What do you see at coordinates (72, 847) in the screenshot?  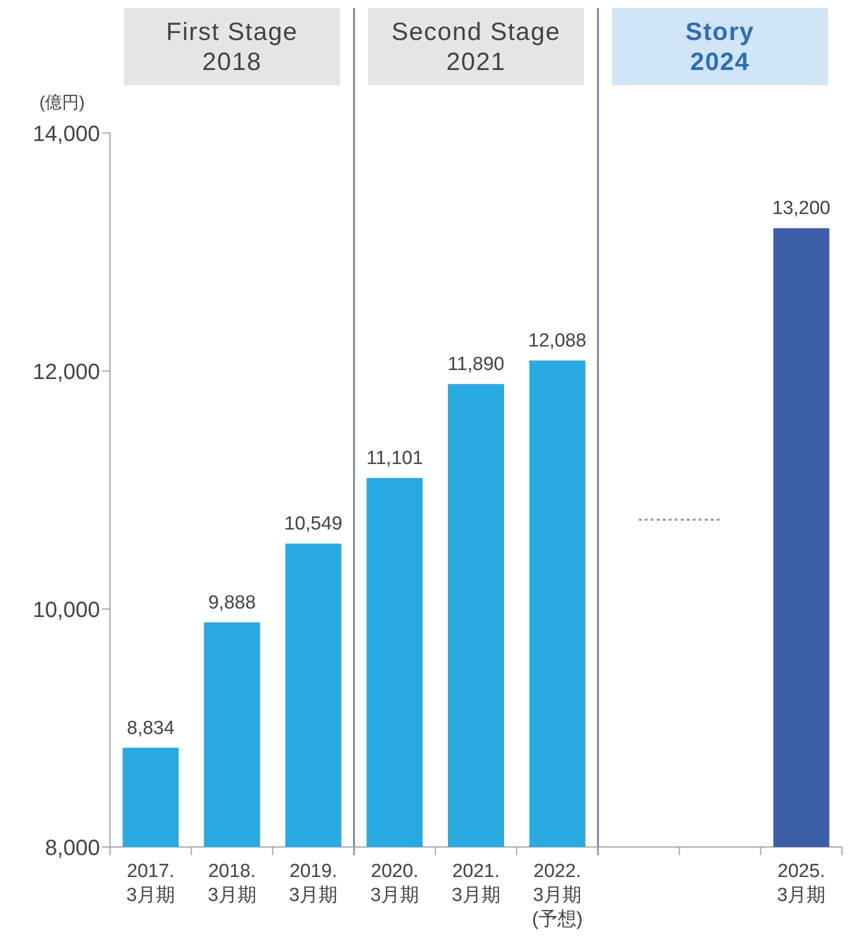 I see `y-tick-label: 8,000` at bounding box center [72, 847].